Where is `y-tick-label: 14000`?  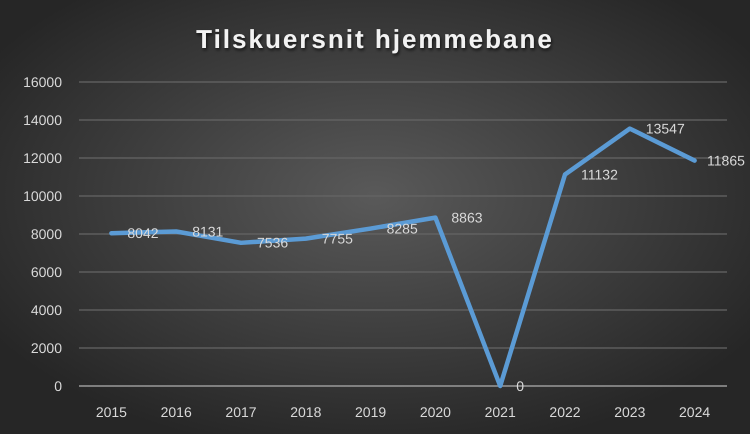 y-tick-label: 14000 is located at coordinates (42, 120).